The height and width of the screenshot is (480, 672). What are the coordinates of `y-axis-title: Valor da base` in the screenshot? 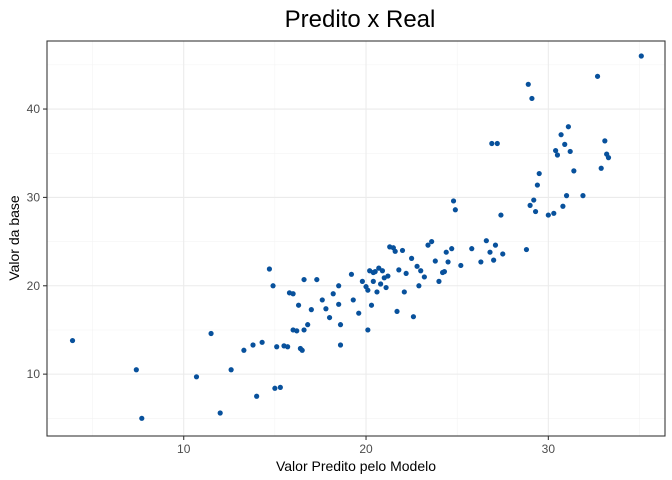 It's located at (14, 238).